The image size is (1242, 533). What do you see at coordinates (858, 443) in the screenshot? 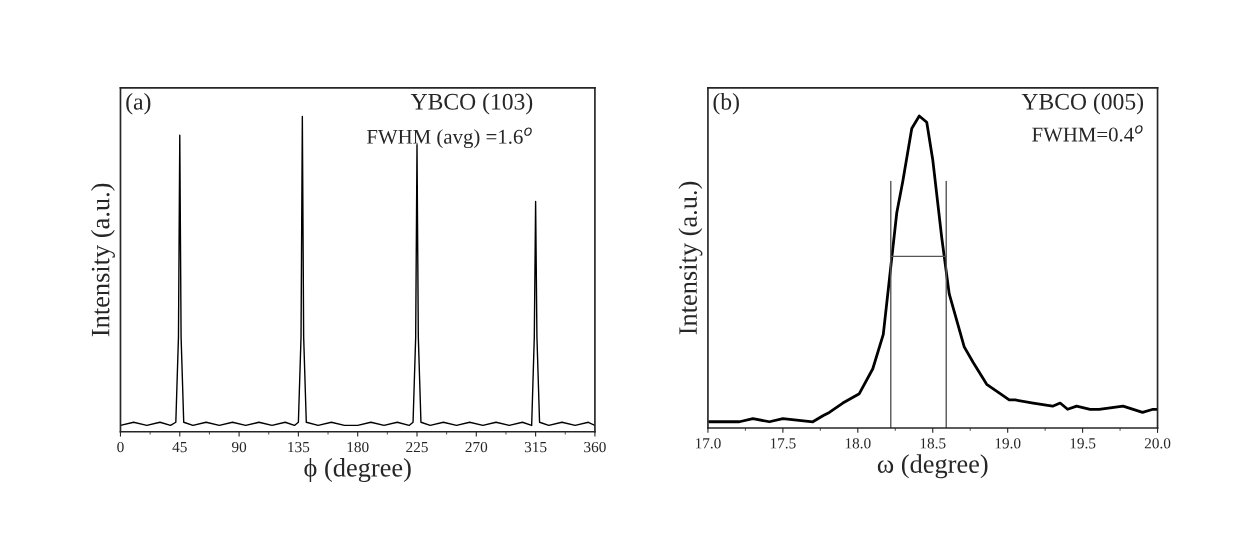
I see `x-tick-label: 18.0` at bounding box center [858, 443].